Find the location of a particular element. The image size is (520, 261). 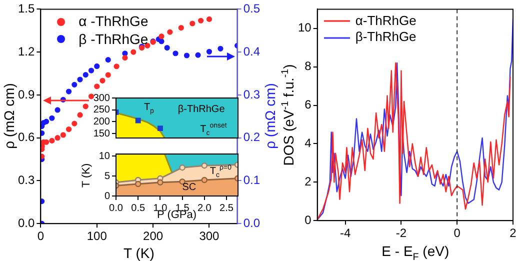

y2-tick-label: 0.1 is located at coordinates (251, 180).